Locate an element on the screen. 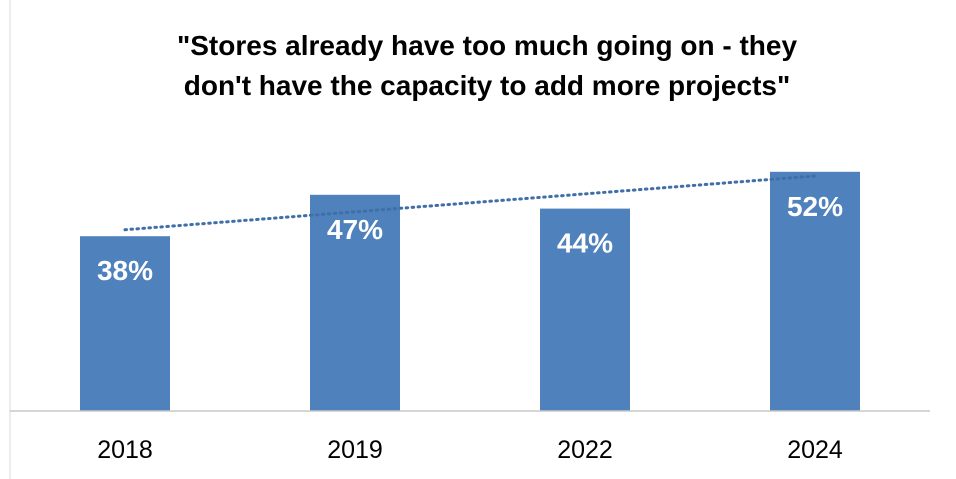 Image resolution: width=956 pixels, height=479 pixels. trendline-group is located at coordinates (470, 203).